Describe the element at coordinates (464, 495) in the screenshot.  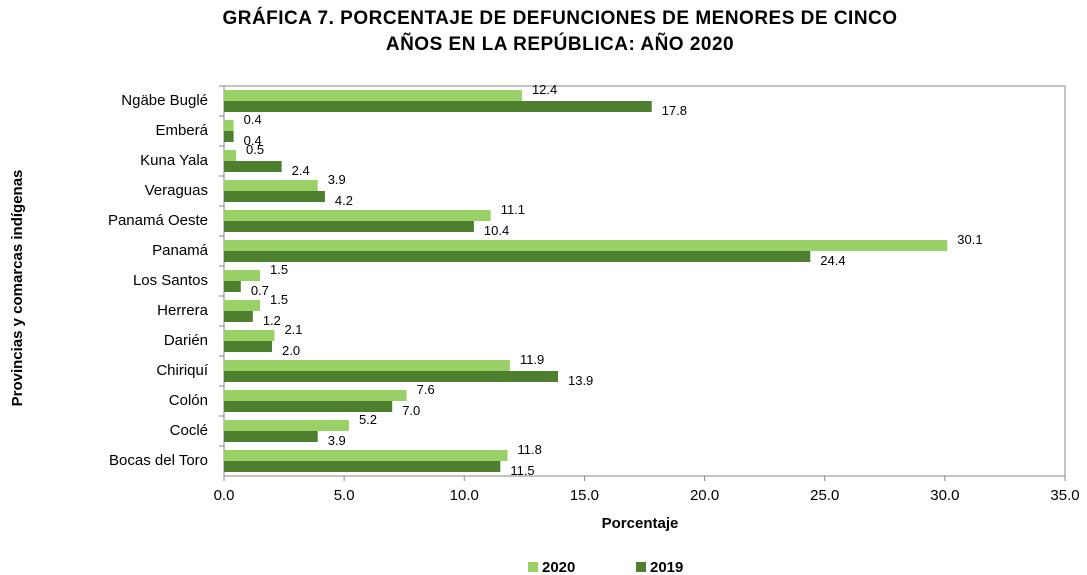
I see `x-tick-label: 10.0` at that location.